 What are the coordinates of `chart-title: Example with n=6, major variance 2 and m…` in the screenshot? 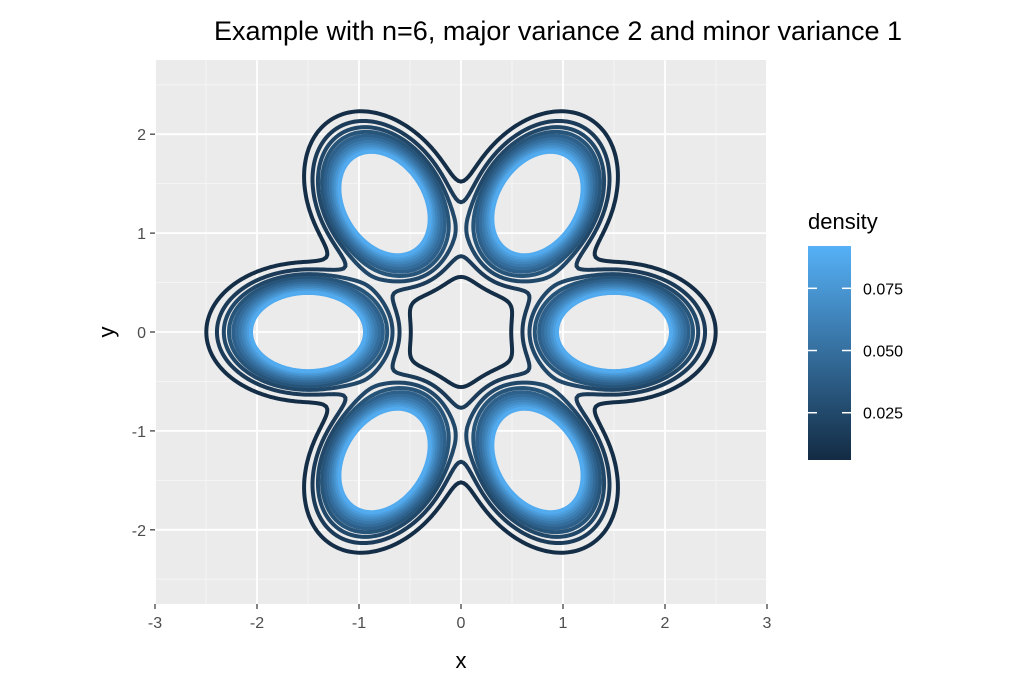 It's located at (558, 31).